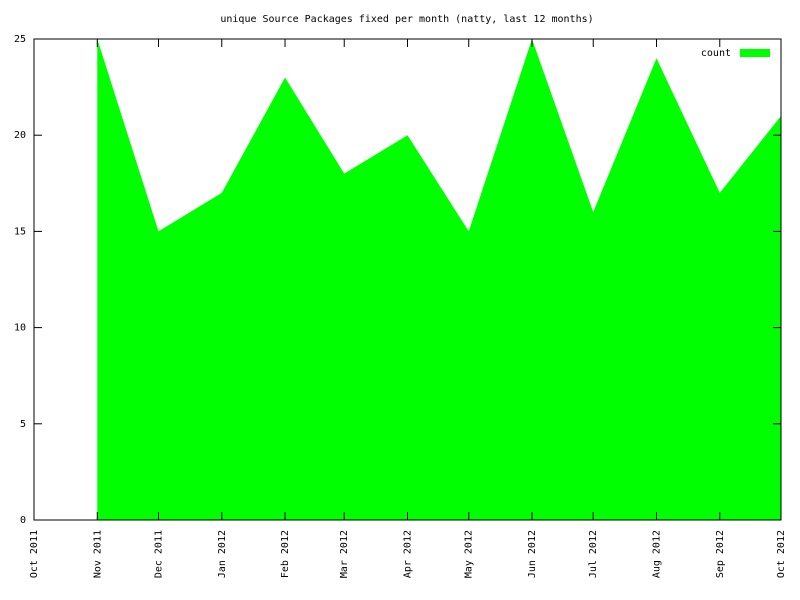  I want to click on y-tick-label: 20, so click(20, 135).